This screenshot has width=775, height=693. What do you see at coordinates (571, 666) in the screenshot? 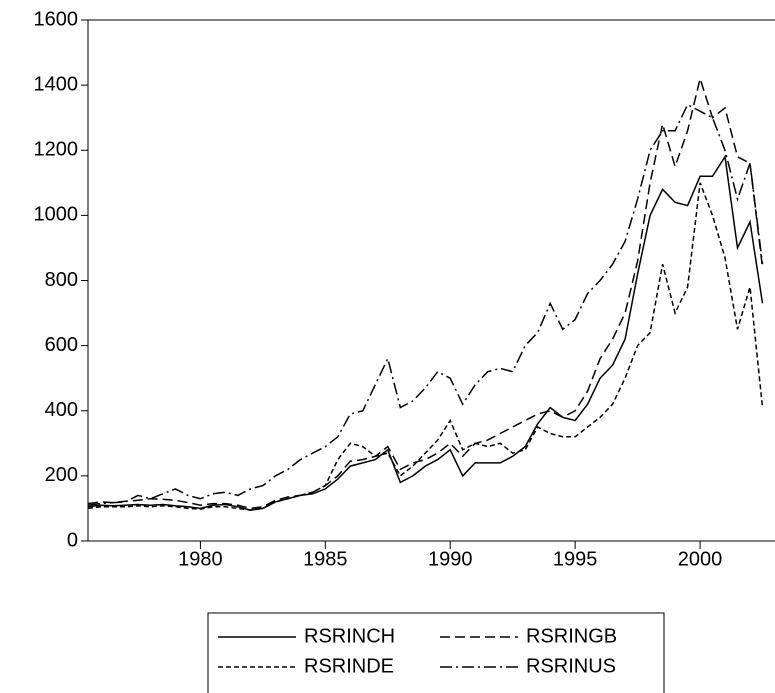
I see `legend-label: RSRINUS` at bounding box center [571, 666].